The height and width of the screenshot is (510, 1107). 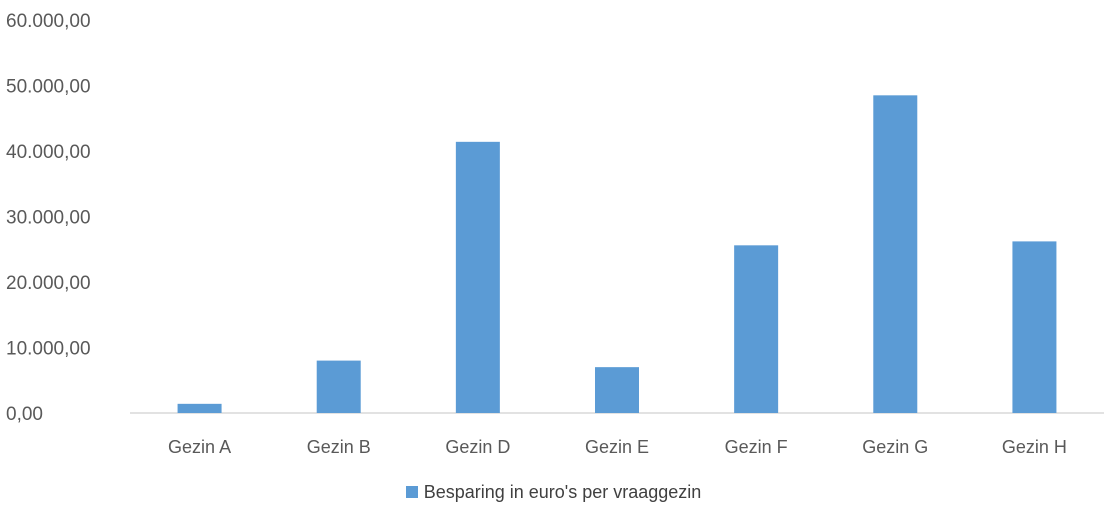 What do you see at coordinates (24, 414) in the screenshot?
I see `y-tick-label: 0,00` at bounding box center [24, 414].